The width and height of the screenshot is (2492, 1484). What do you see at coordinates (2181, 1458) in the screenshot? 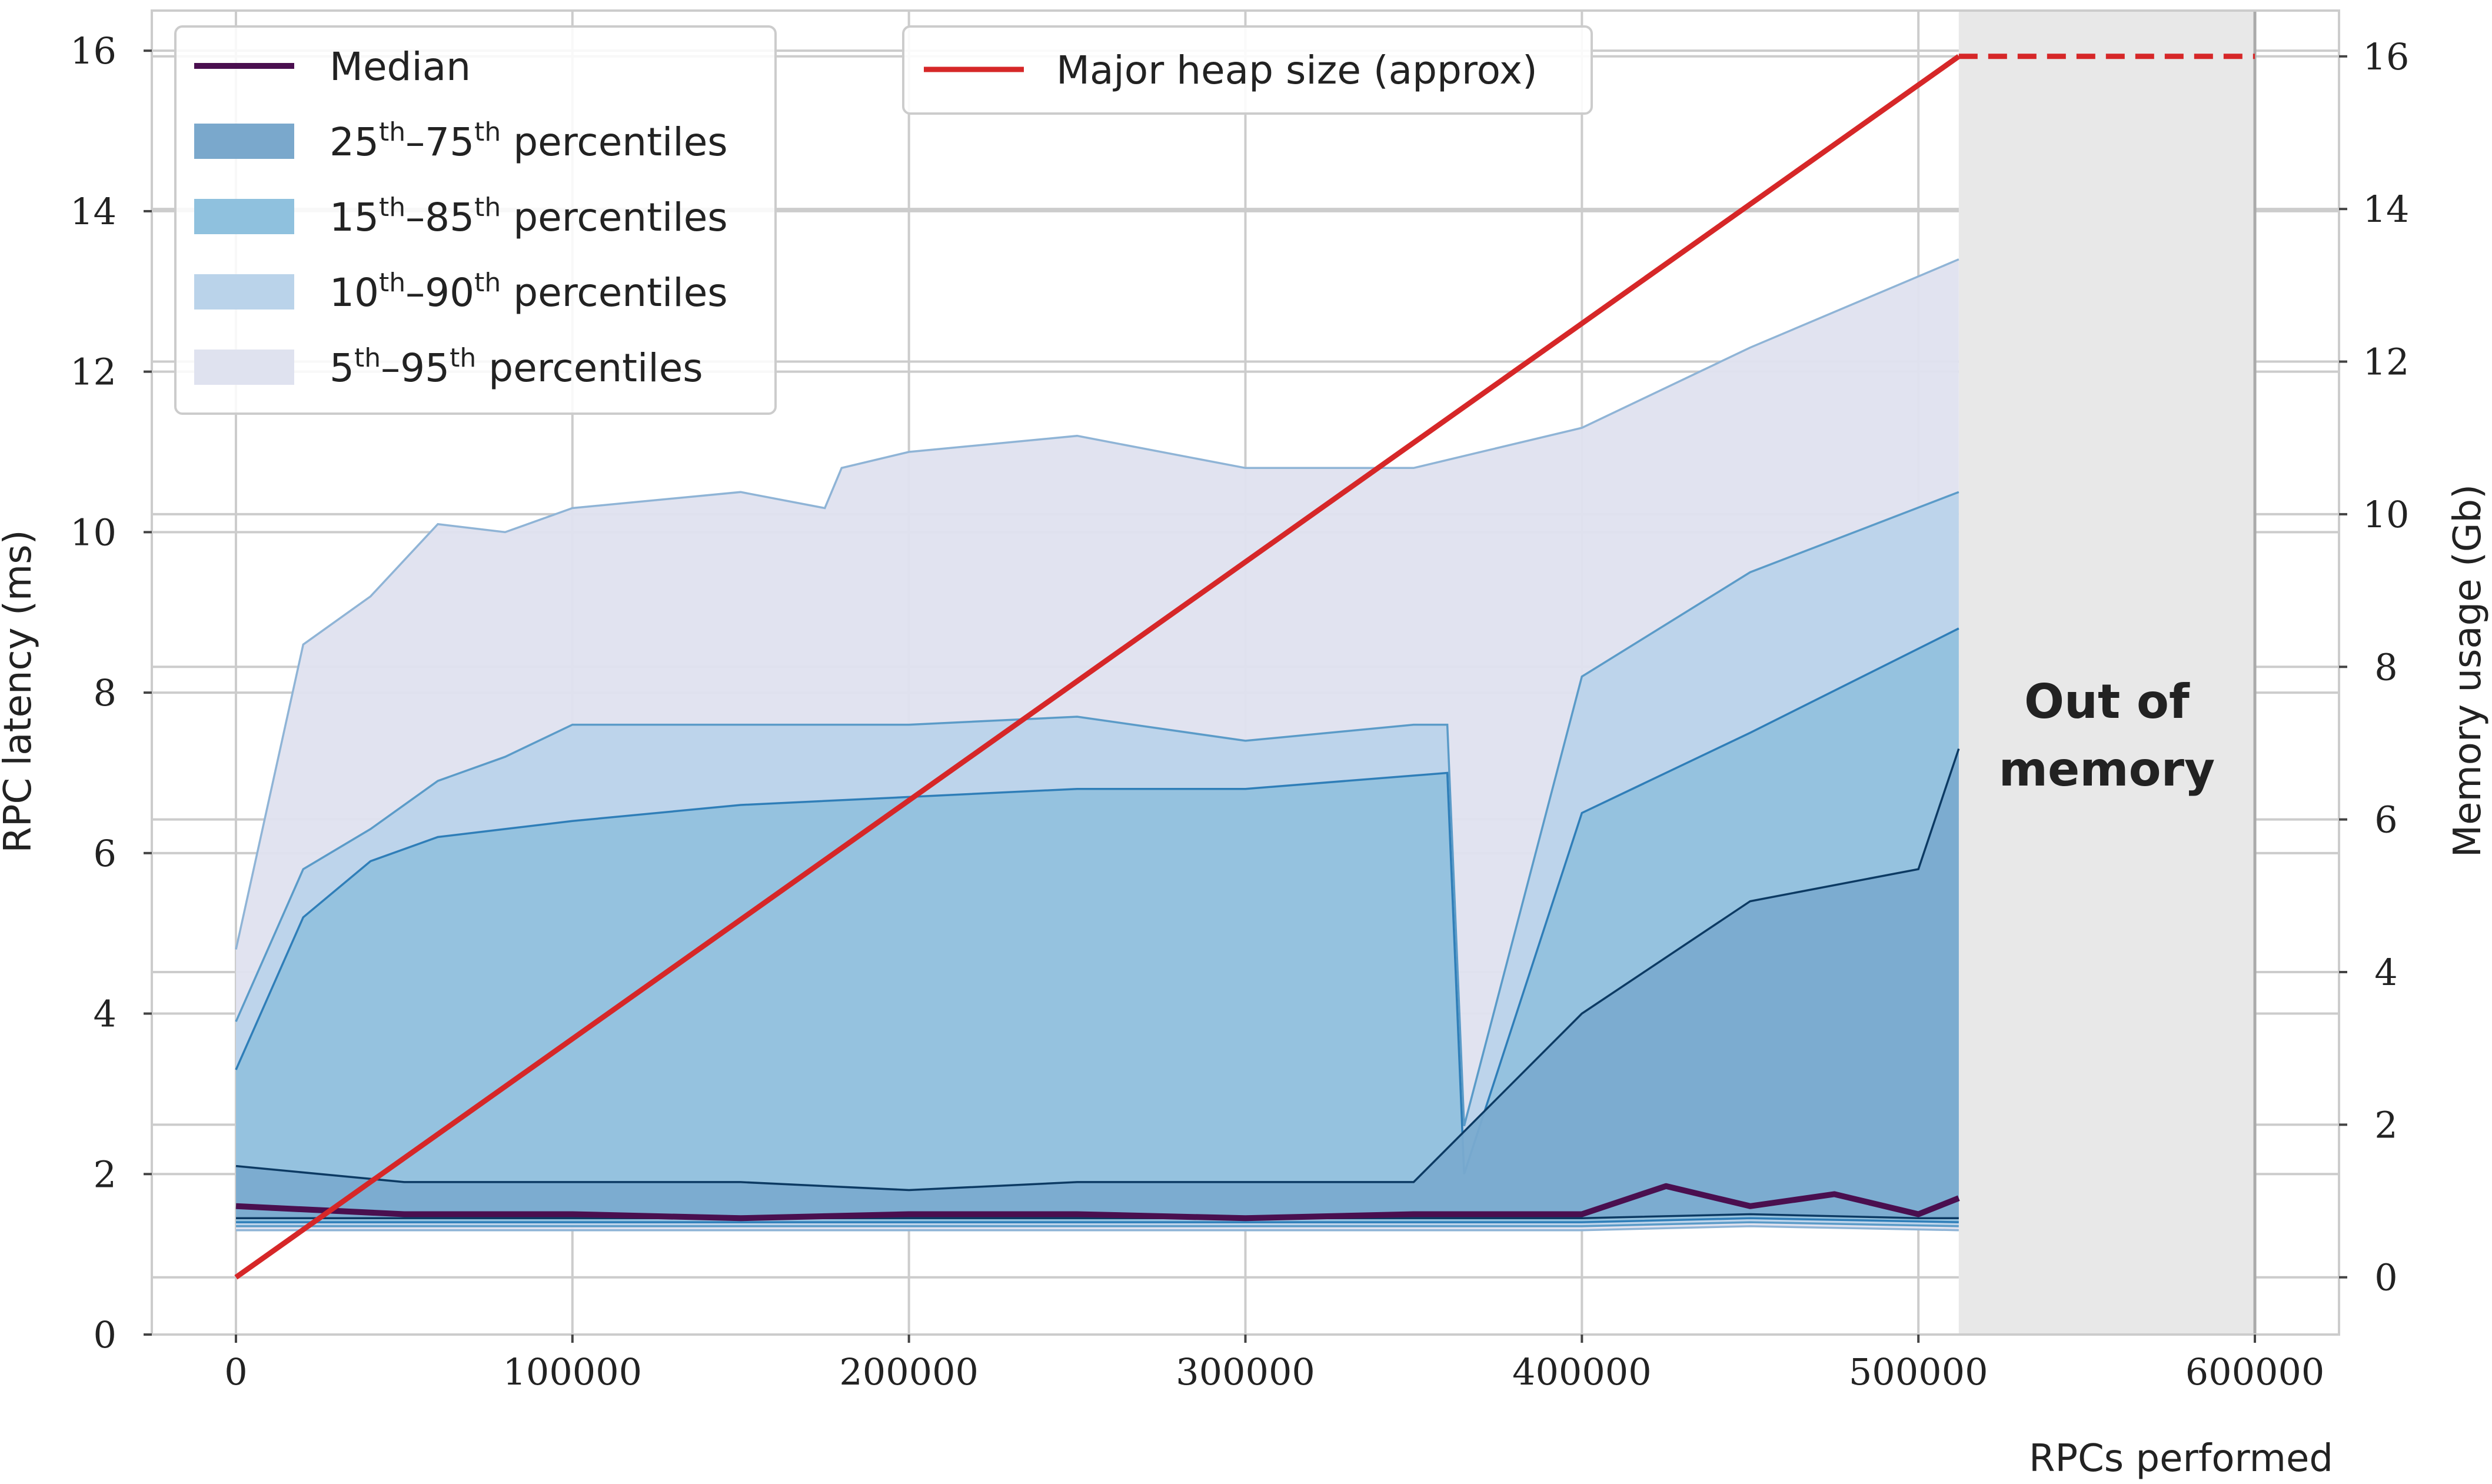
I see `x-axis-label: RPCs performed` at bounding box center [2181, 1458].